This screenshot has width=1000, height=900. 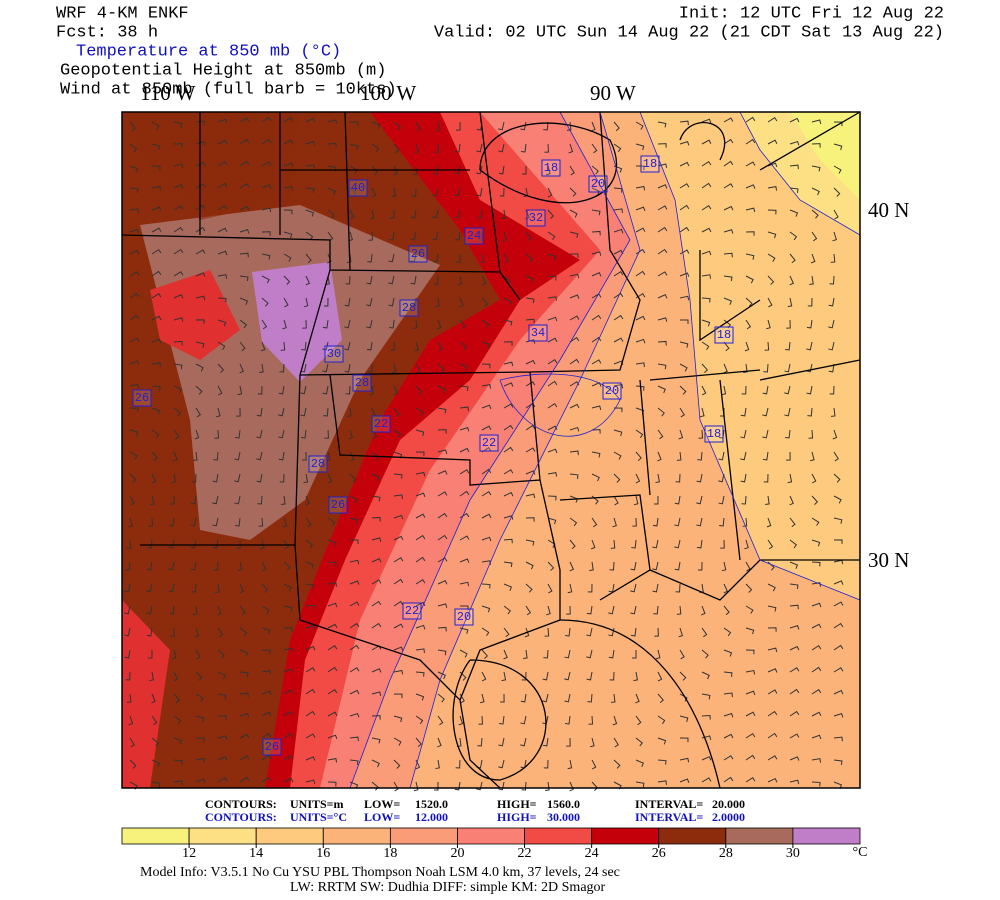 I want to click on contour-label-box, so click(x=318, y=464).